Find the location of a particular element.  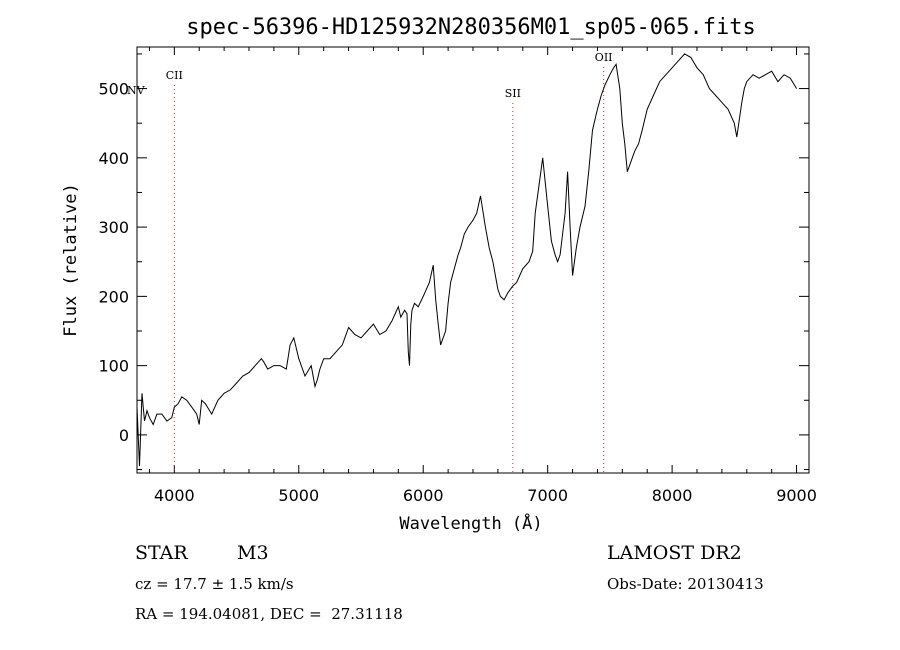

line-marker-label: SII is located at coordinates (513, 93).